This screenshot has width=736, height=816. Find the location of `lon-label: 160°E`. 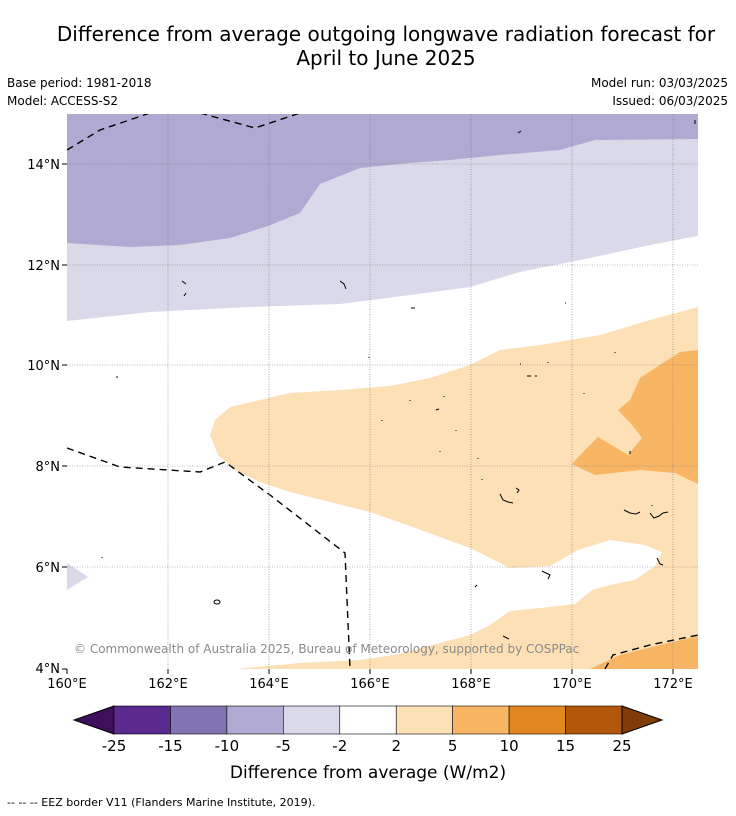

lon-label: 160°E is located at coordinates (67, 684).